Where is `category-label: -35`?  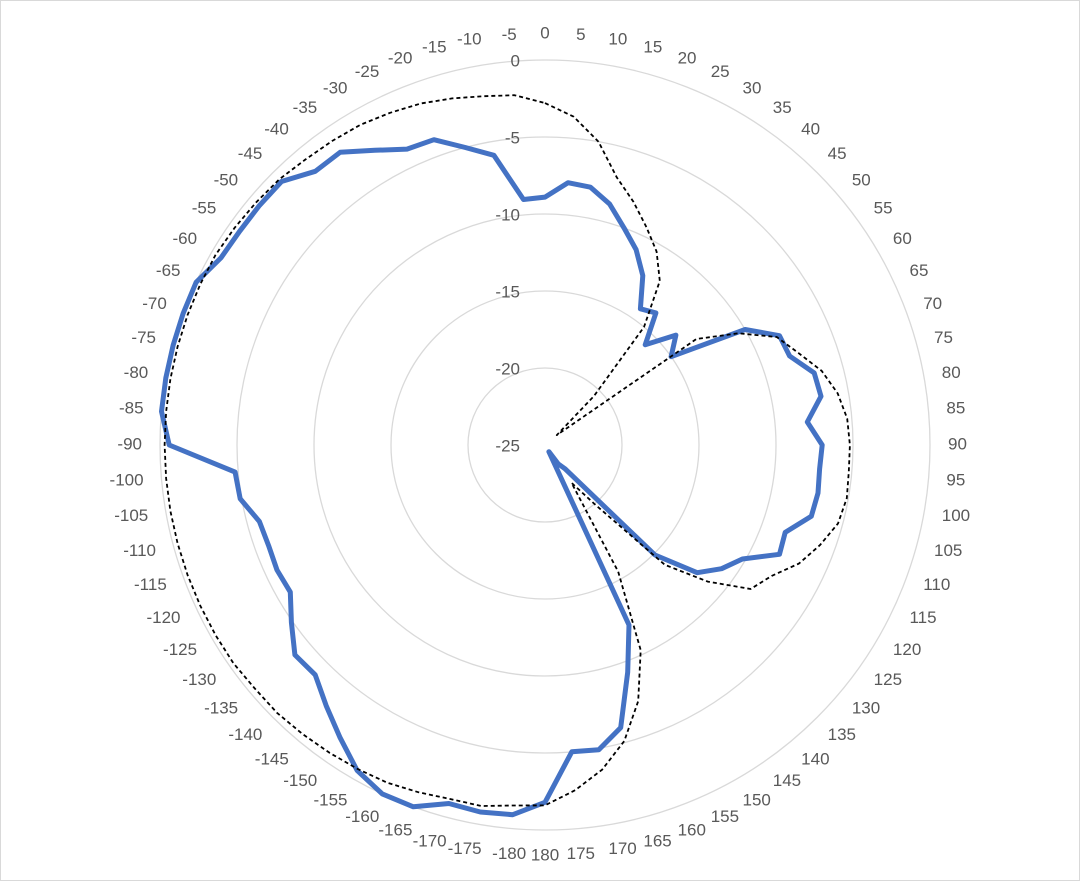 category-label: -35 is located at coordinates (305, 107).